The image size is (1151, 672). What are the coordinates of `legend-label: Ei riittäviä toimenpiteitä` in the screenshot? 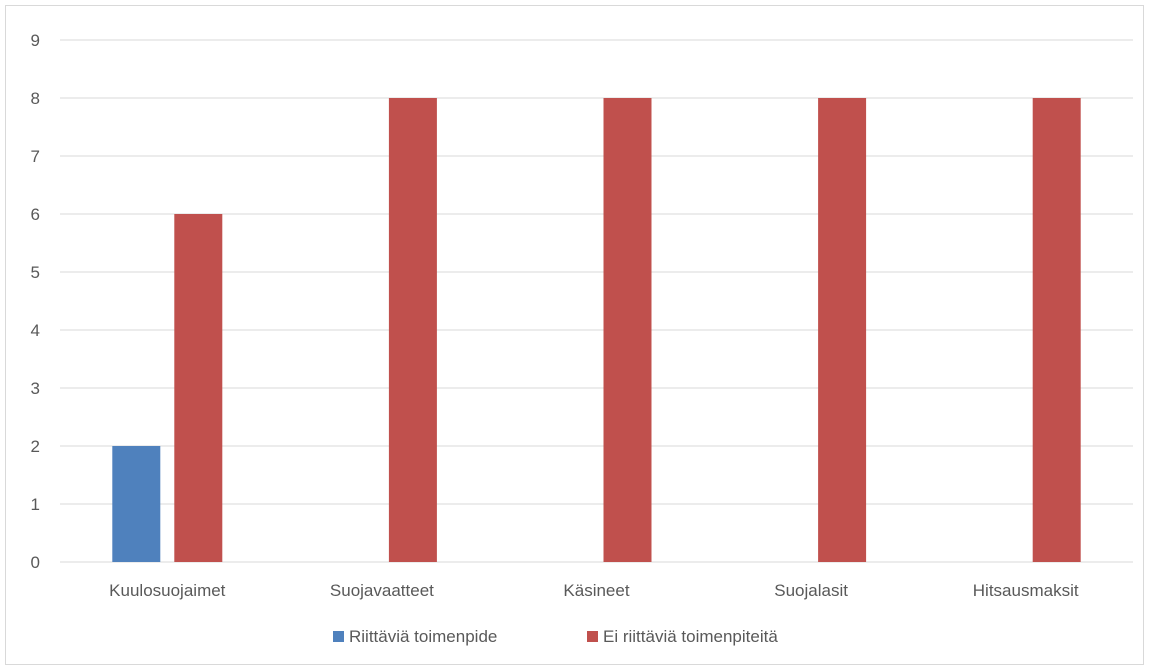 It's located at (690, 636).